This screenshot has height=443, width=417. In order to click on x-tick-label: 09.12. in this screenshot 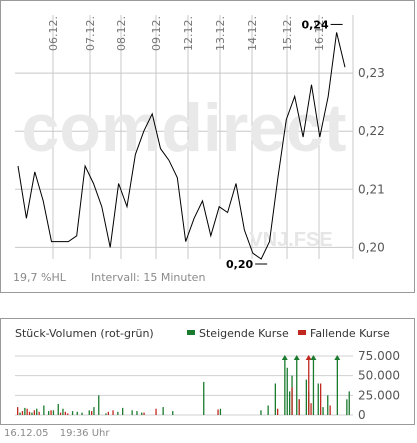, I will do `click(156, 33)`.